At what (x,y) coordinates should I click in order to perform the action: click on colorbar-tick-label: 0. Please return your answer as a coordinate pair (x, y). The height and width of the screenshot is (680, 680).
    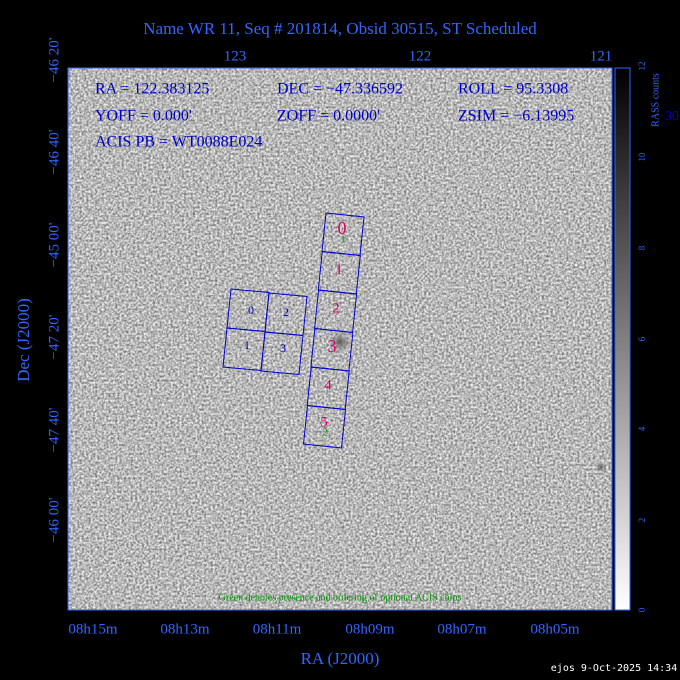
    Looking at the image, I should click on (642, 609).